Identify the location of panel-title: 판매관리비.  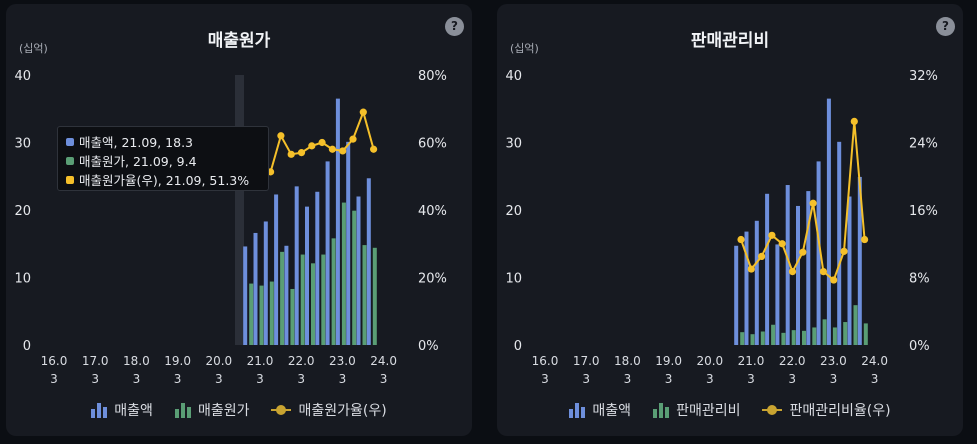
(730, 41).